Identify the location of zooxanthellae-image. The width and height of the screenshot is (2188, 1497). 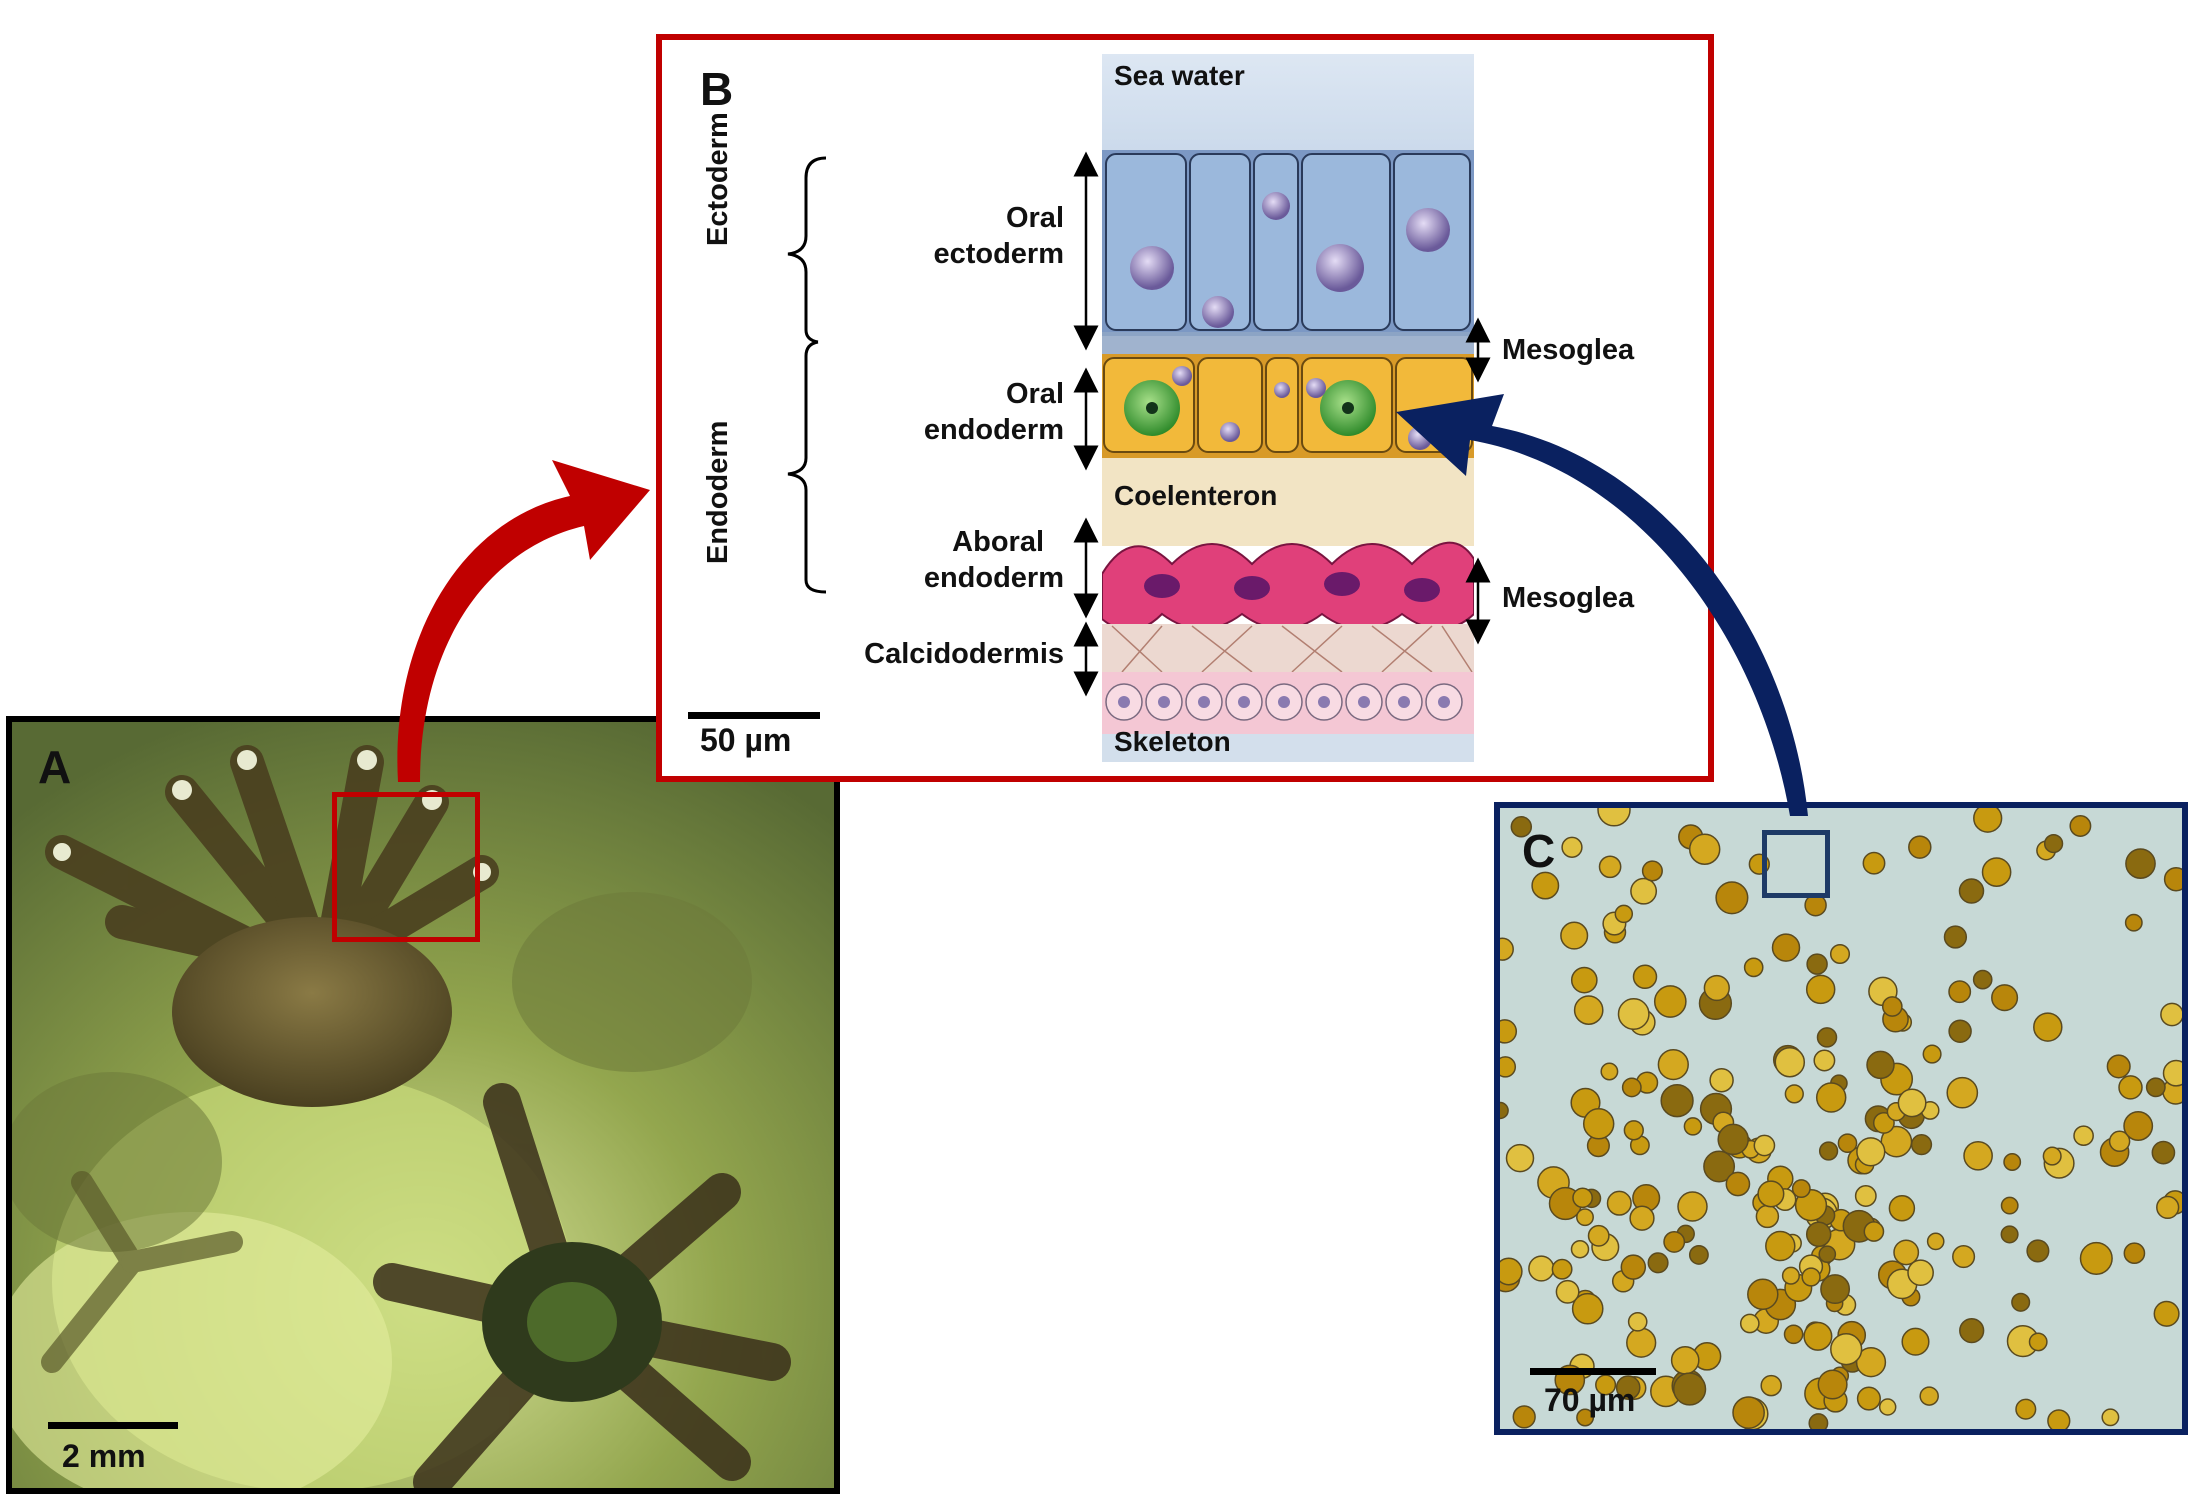
(1841, 1118).